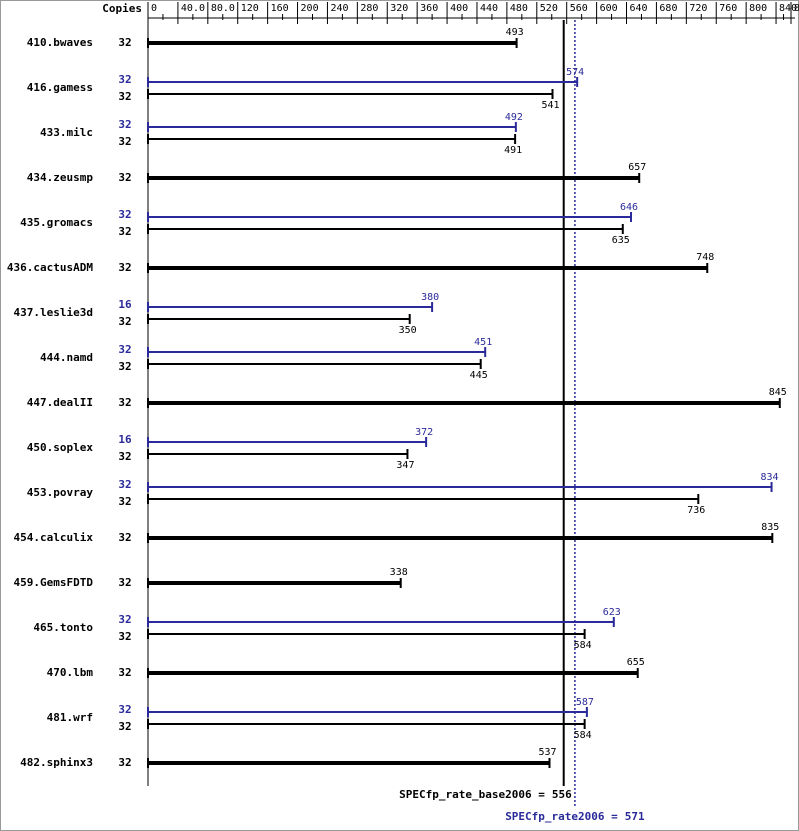  Describe the element at coordinates (54, 582) in the screenshot. I see `benchmark-name: 459.GemsFDTD` at that location.